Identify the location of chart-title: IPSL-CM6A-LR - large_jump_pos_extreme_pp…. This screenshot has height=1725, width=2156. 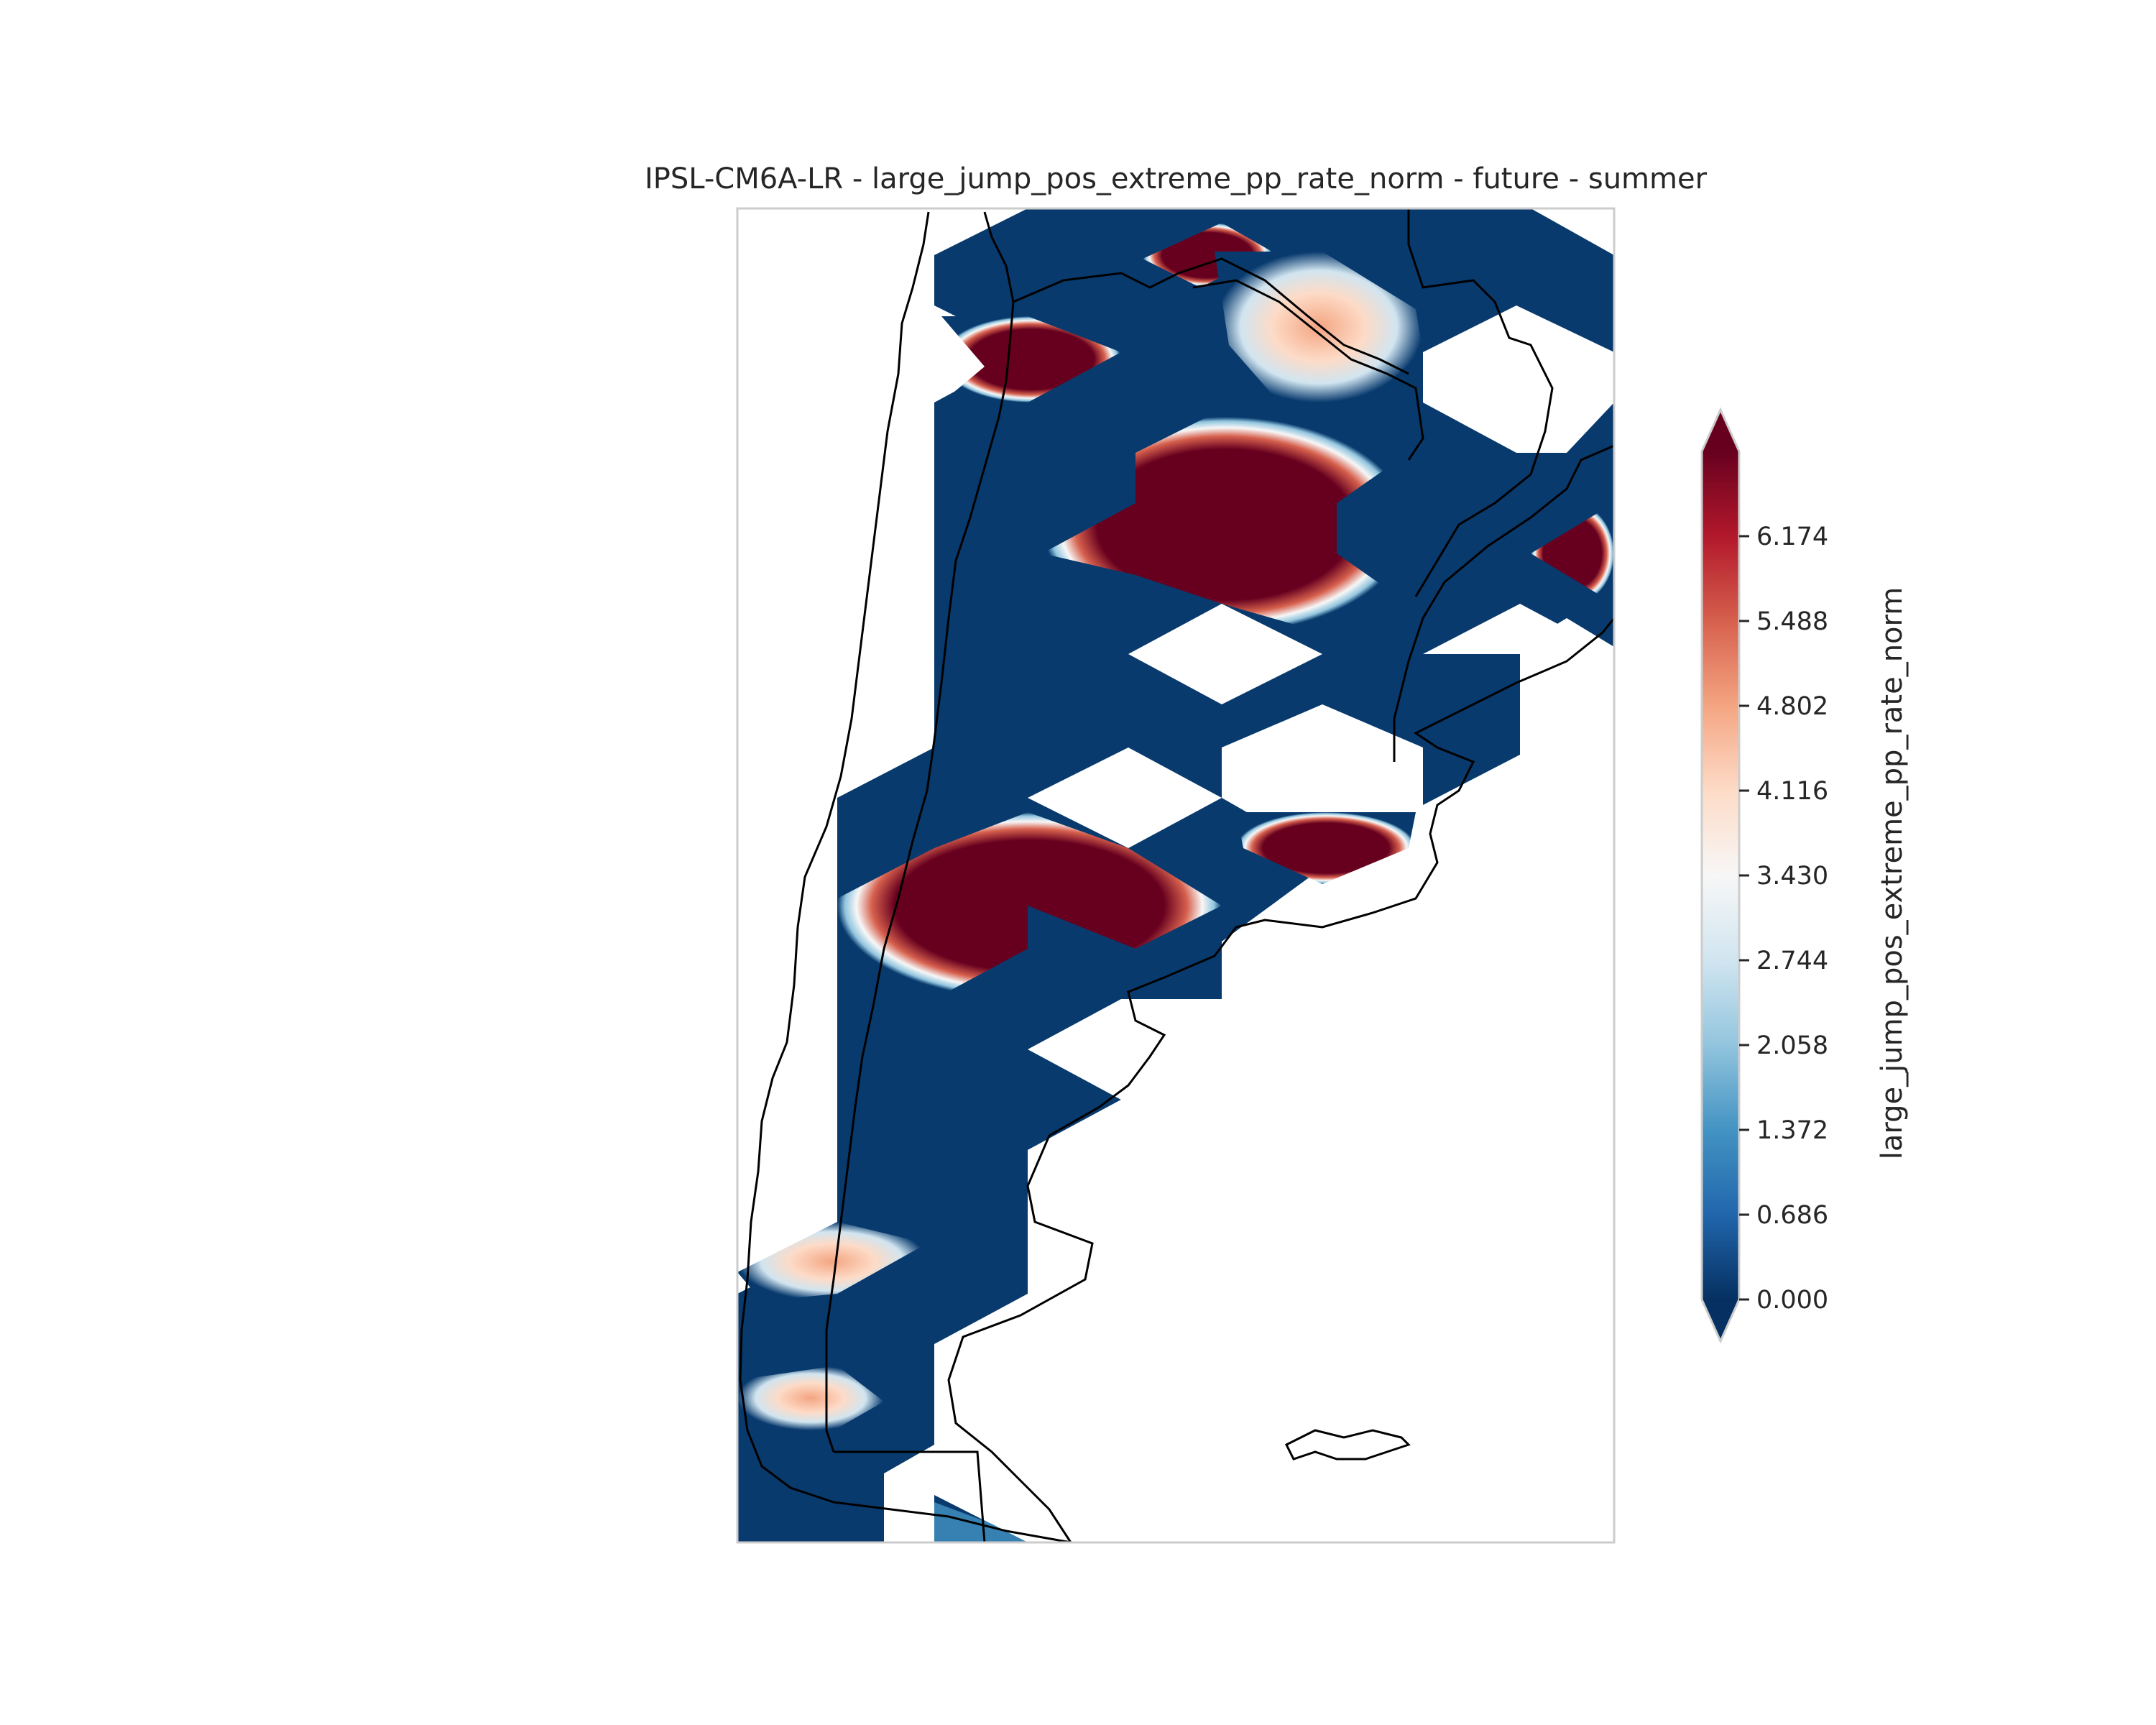
(1176, 179).